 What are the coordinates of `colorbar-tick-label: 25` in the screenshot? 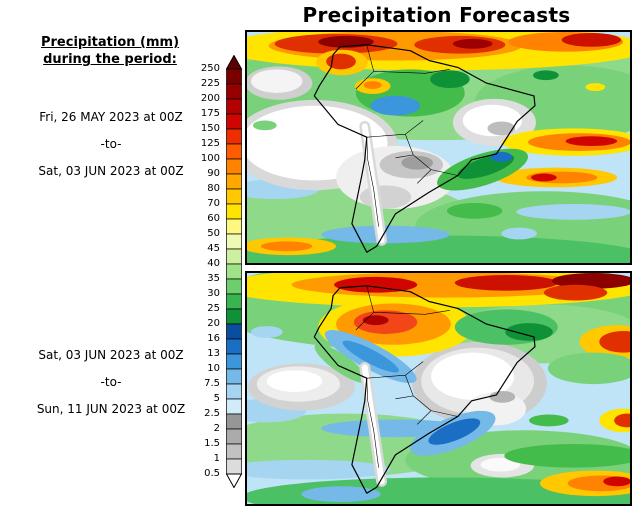 It's located at (213, 308).